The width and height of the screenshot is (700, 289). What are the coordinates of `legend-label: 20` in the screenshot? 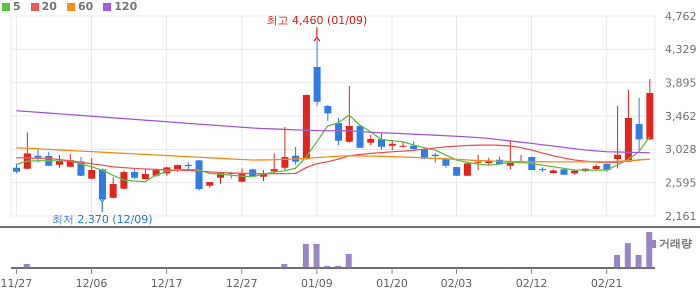 It's located at (49, 6).